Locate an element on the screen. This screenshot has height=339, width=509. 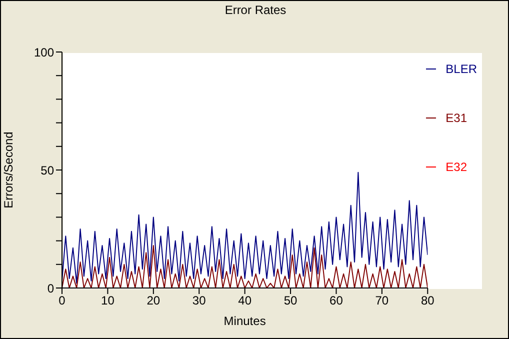
x-tick-label: 40 is located at coordinates (245, 301).